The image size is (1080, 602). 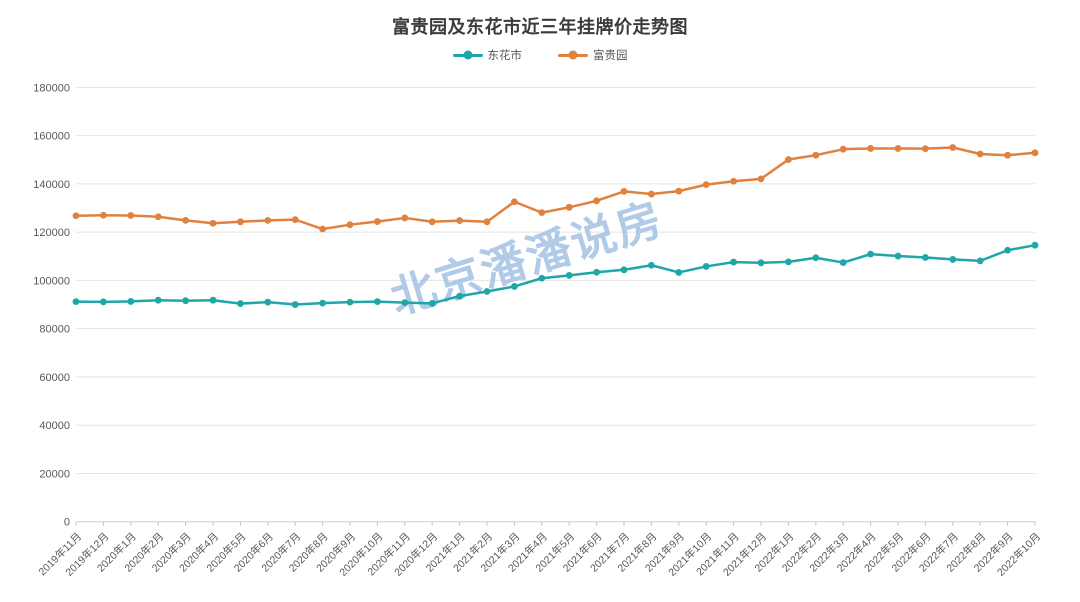 I want to click on legend-item-donghuashi: 东花市, so click(x=487, y=55).